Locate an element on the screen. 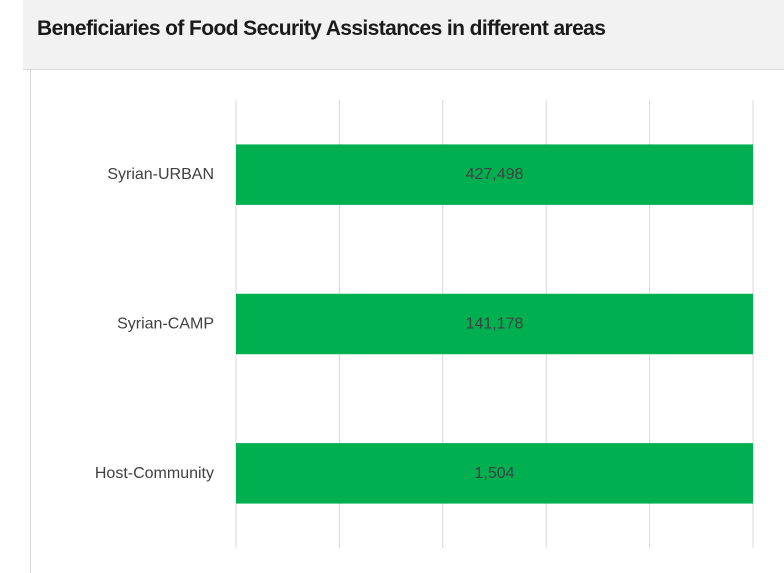 The height and width of the screenshot is (573, 784). category-labels: Syrian-URBAN Syrian-CAMP Host-Community is located at coordinates (154, 324).